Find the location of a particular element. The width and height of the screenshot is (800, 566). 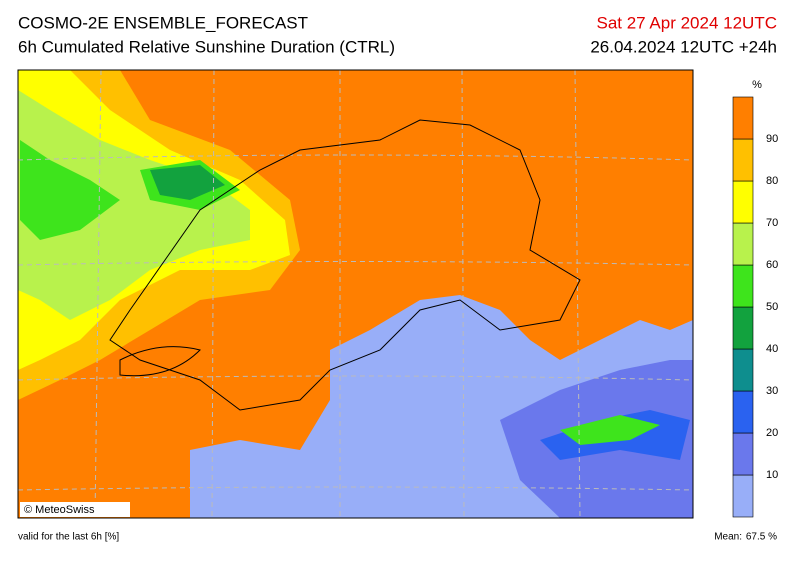

colorbar-label: 80 is located at coordinates (772, 181).